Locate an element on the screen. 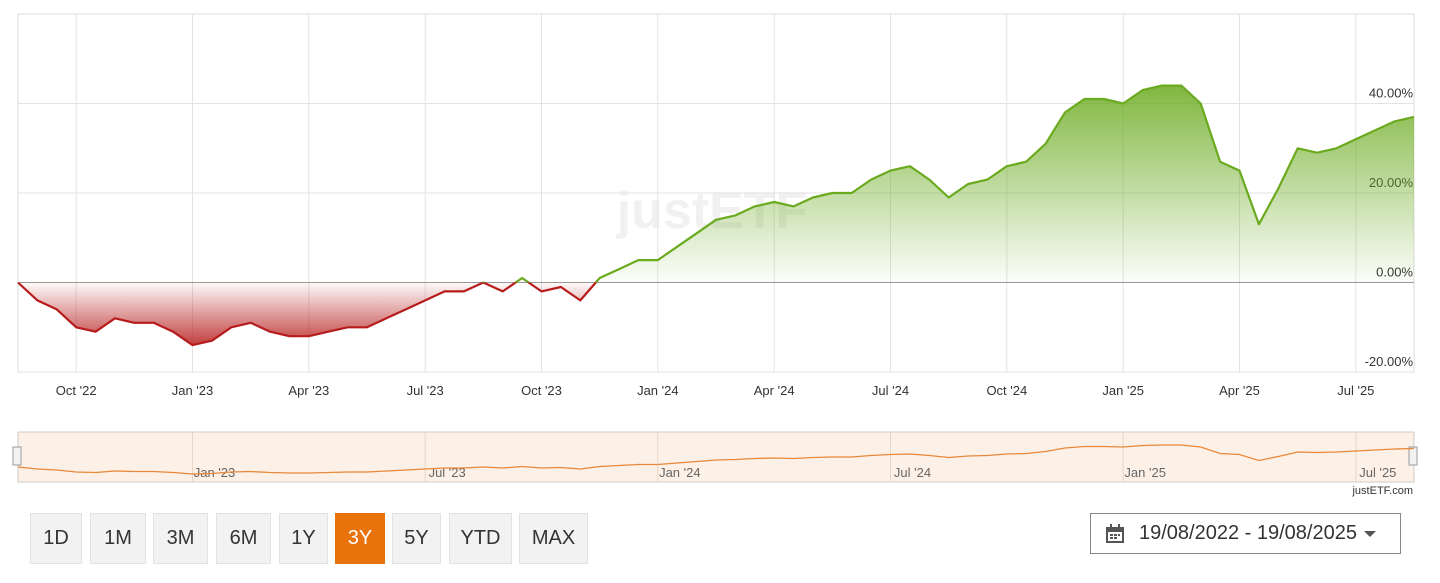 This screenshot has height=583, width=1440. x-tick-label: Apr '24 is located at coordinates (774, 390).